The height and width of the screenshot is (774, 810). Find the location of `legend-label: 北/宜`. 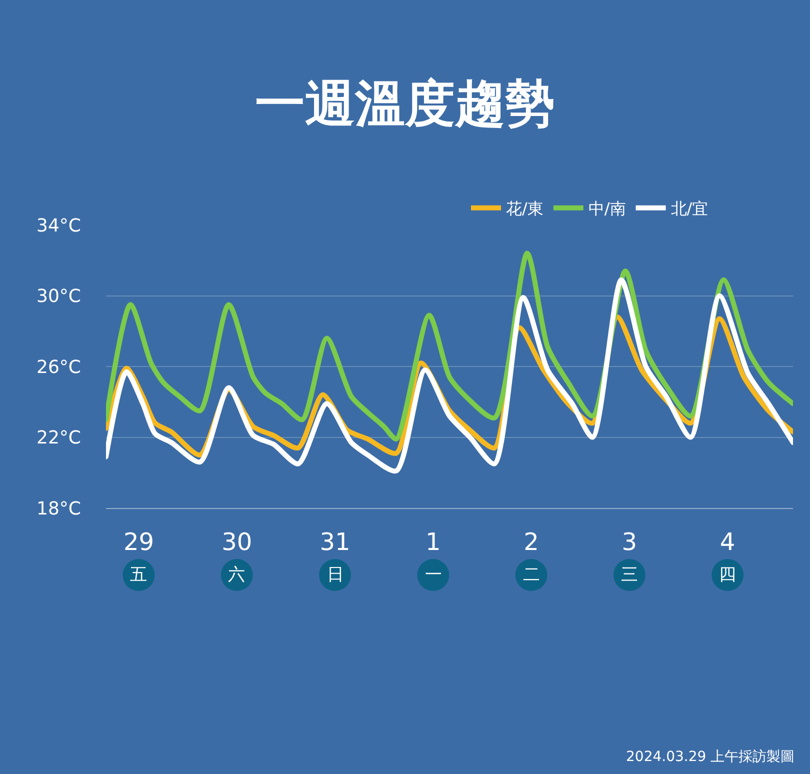

legend-label: 北/宜 is located at coordinates (689, 208).